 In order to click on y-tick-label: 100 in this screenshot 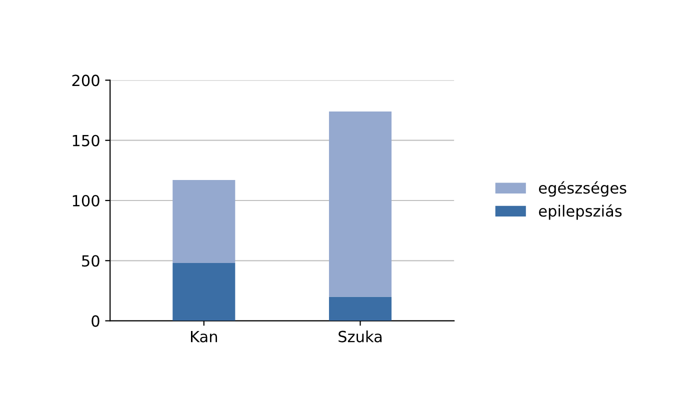, I will do `click(86, 200)`.